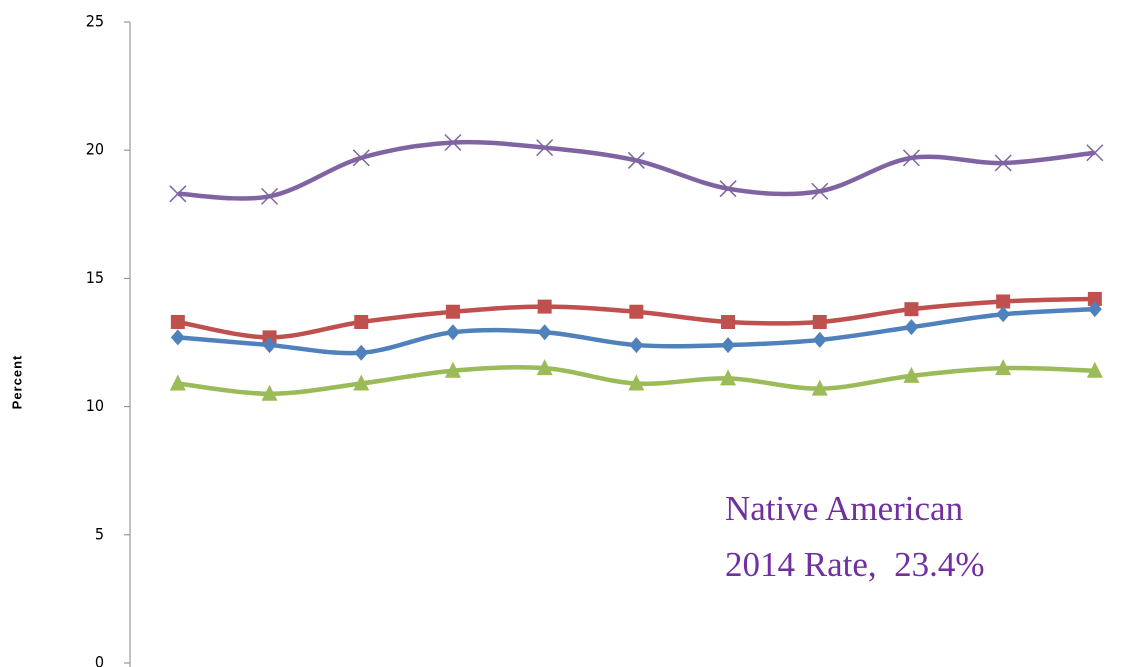 This screenshot has width=1139, height=667. Describe the element at coordinates (855, 564) in the screenshot. I see `annotation: 2014 Rate, 23.4%` at that location.